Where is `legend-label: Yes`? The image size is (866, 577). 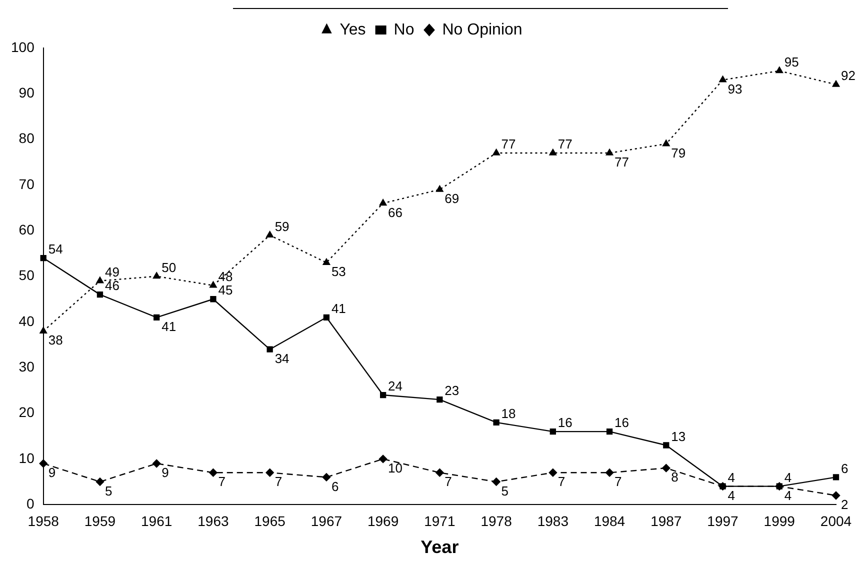
legend-label: Yes is located at coordinates (353, 29).